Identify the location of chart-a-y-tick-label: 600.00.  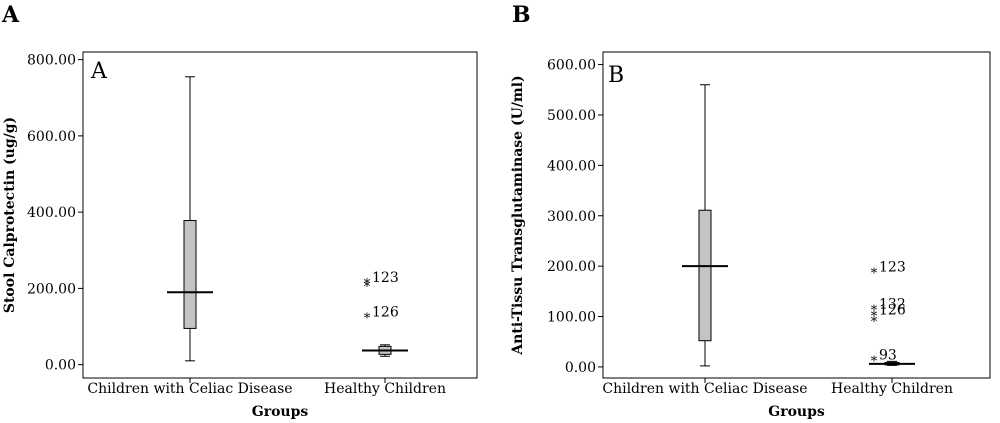
(51, 137).